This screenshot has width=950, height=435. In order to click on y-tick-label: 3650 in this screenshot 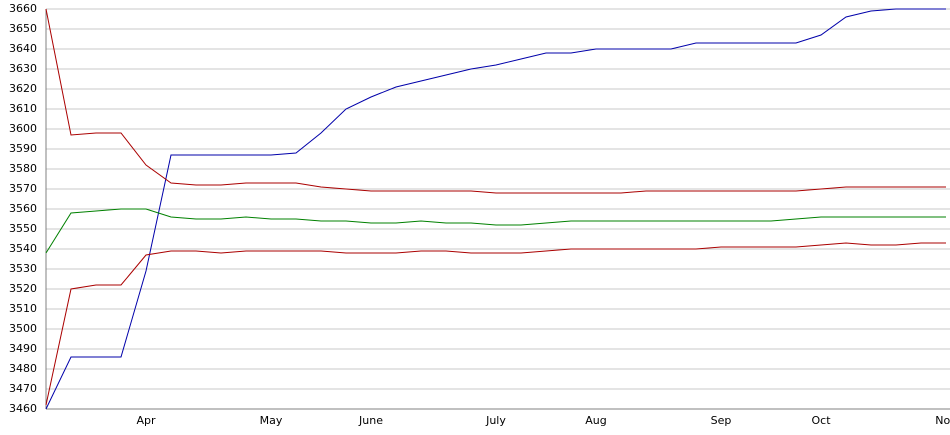, I will do `click(23, 28)`.